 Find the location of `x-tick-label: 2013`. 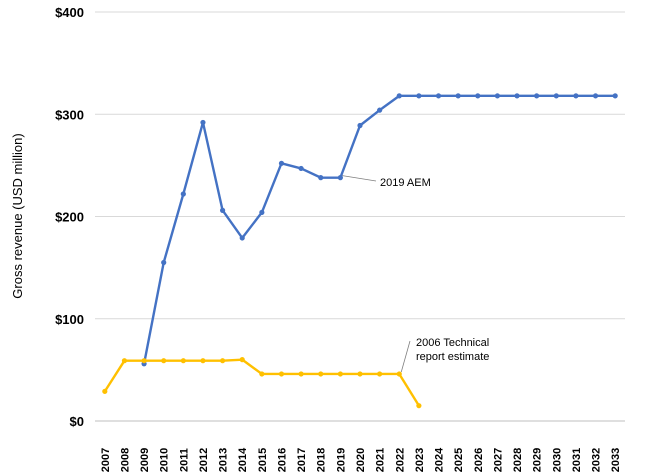

x-tick-label: 2013 is located at coordinates (224, 460).